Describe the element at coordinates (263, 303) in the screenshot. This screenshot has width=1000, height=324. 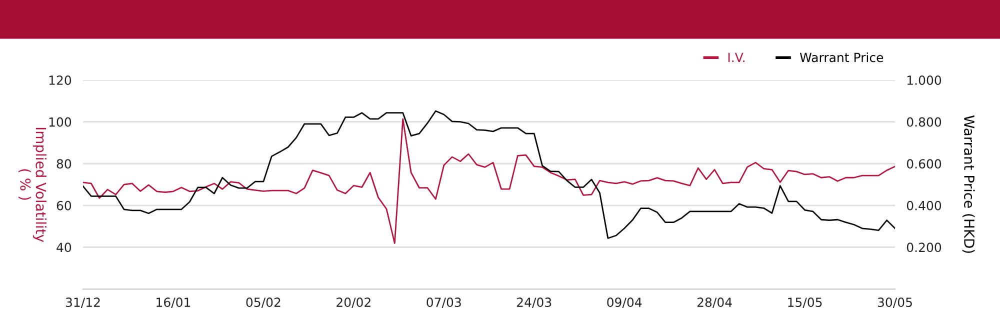
I see `x-tick-label: 05/02` at that location.